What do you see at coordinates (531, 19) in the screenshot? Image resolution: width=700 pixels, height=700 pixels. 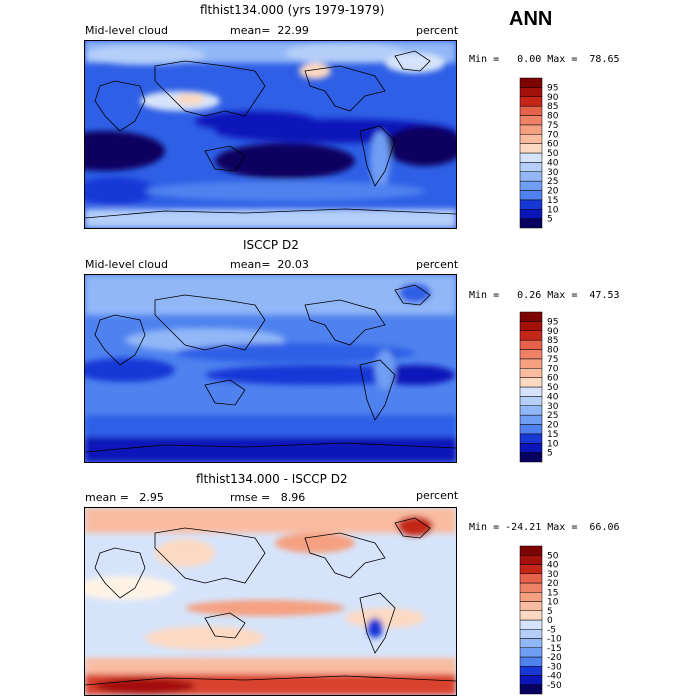 I see `season-label: ANN` at bounding box center [531, 19].